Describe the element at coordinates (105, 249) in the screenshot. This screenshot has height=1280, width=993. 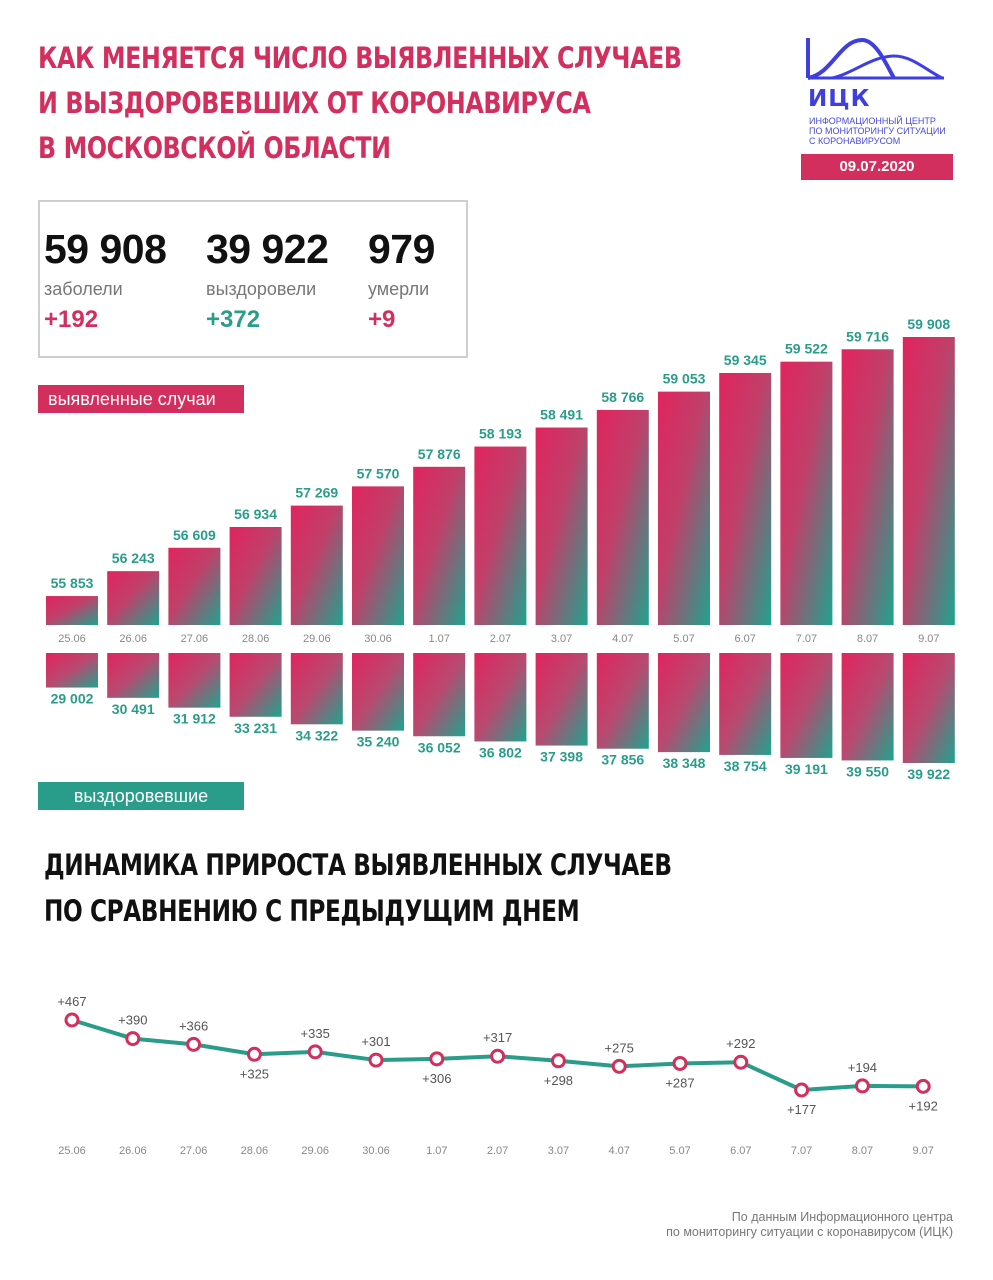
I see `stat-cases-value: 59 908` at that location.